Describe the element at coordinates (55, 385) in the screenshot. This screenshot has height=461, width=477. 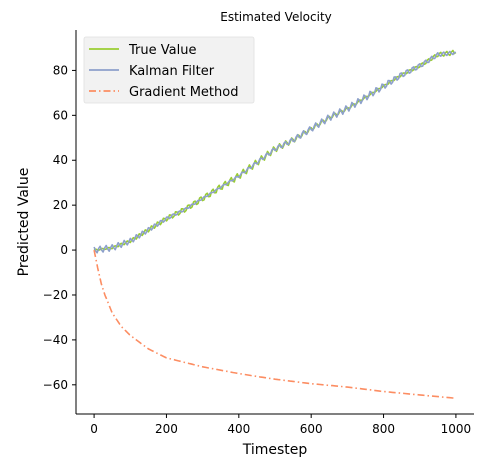
I see `y-tick-label: −60` at that location.